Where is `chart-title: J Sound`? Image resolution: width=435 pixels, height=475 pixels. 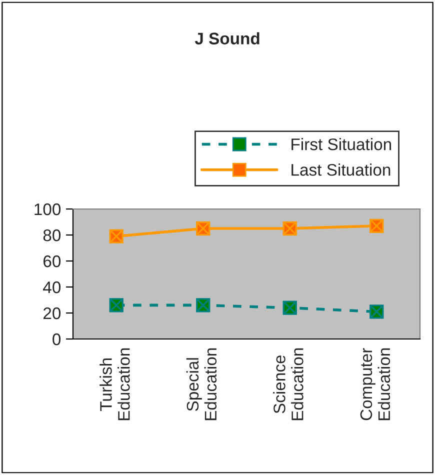
chart-title: J Sound is located at coordinates (227, 38).